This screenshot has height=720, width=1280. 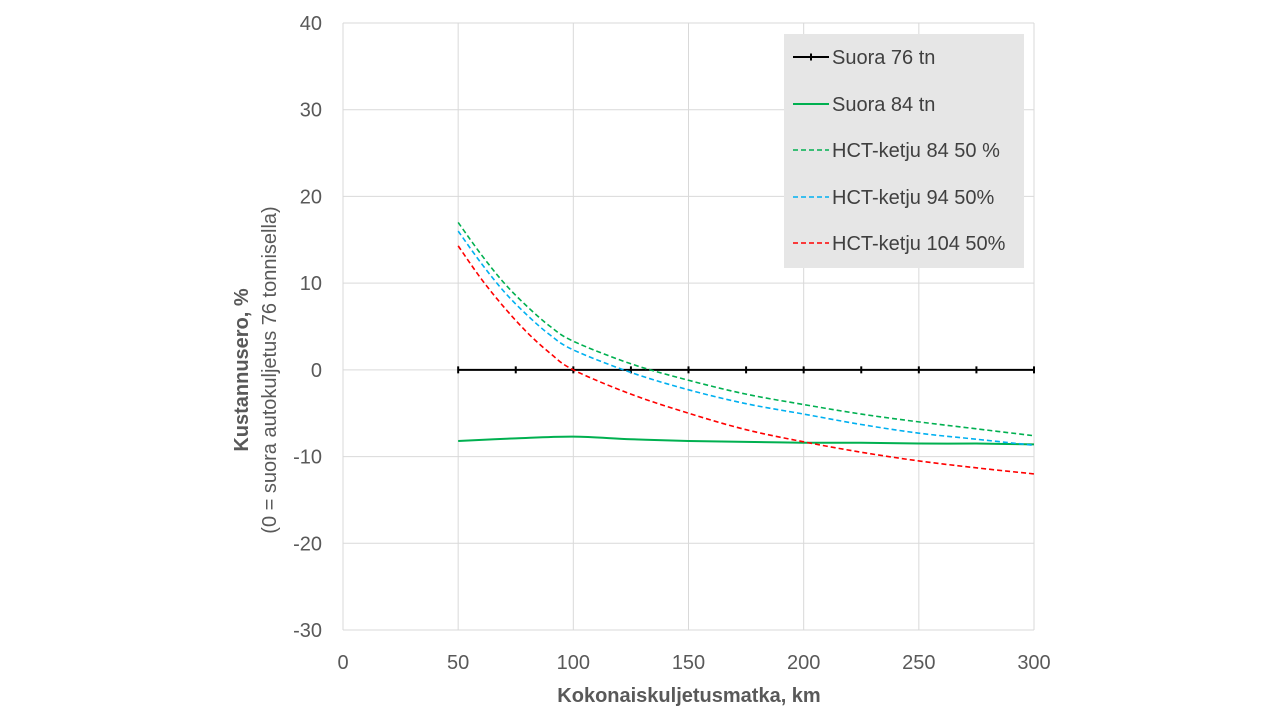 What do you see at coordinates (342, 663) in the screenshot?
I see `x-tick-label: 0` at bounding box center [342, 663].